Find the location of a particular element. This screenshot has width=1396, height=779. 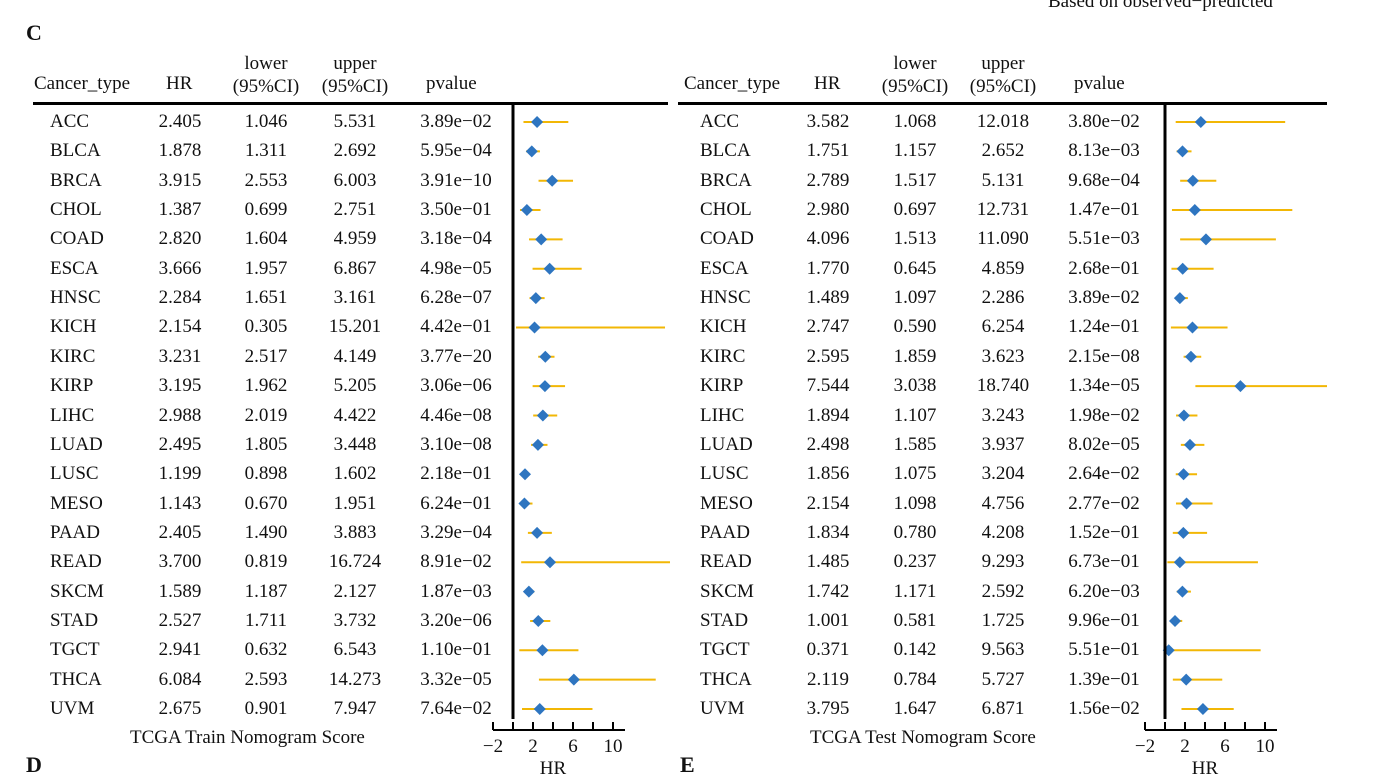

cell-lower: 1.075 is located at coordinates (915, 474).